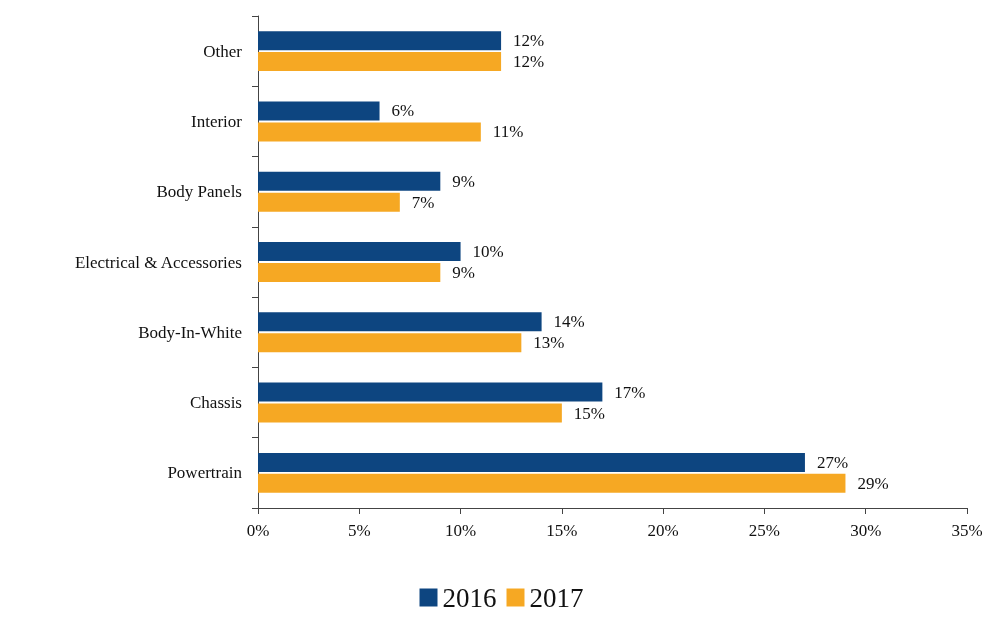  What do you see at coordinates (663, 530) in the screenshot?
I see `x-tick-label: 20%` at bounding box center [663, 530].